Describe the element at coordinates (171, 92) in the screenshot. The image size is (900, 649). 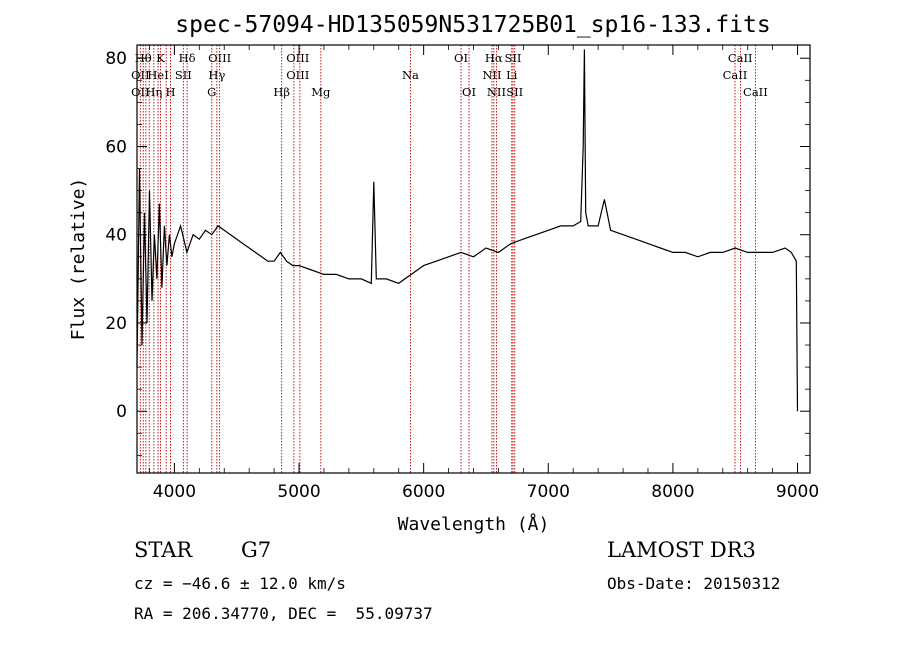
I see `line-label: H` at that location.